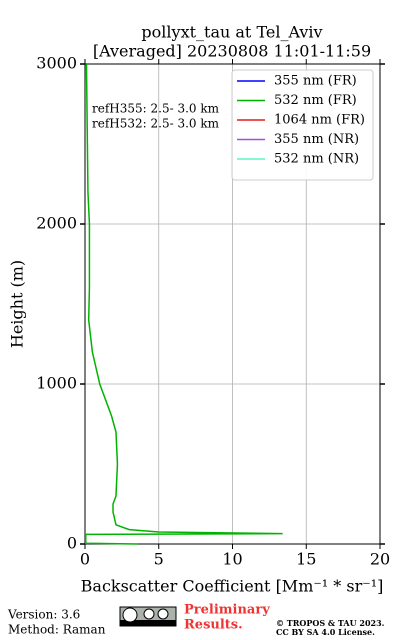  What do you see at coordinates (227, 610) in the screenshot?
I see `preliminary: Preliminary` at bounding box center [227, 610].